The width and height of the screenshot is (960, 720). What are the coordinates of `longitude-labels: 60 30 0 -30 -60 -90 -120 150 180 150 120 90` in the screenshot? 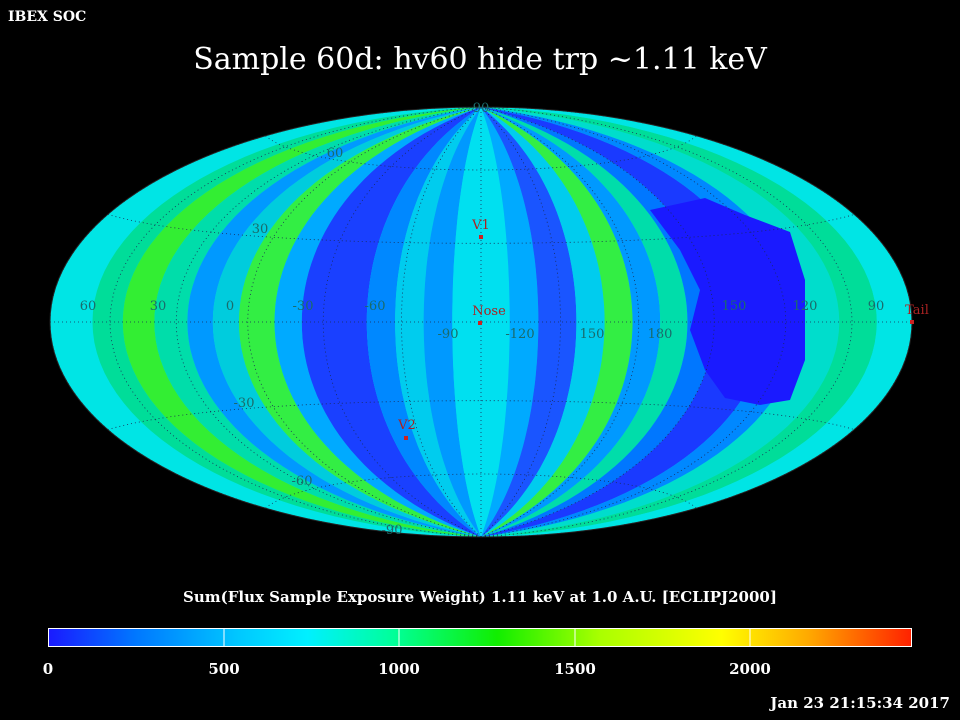 It's located at (482, 320).